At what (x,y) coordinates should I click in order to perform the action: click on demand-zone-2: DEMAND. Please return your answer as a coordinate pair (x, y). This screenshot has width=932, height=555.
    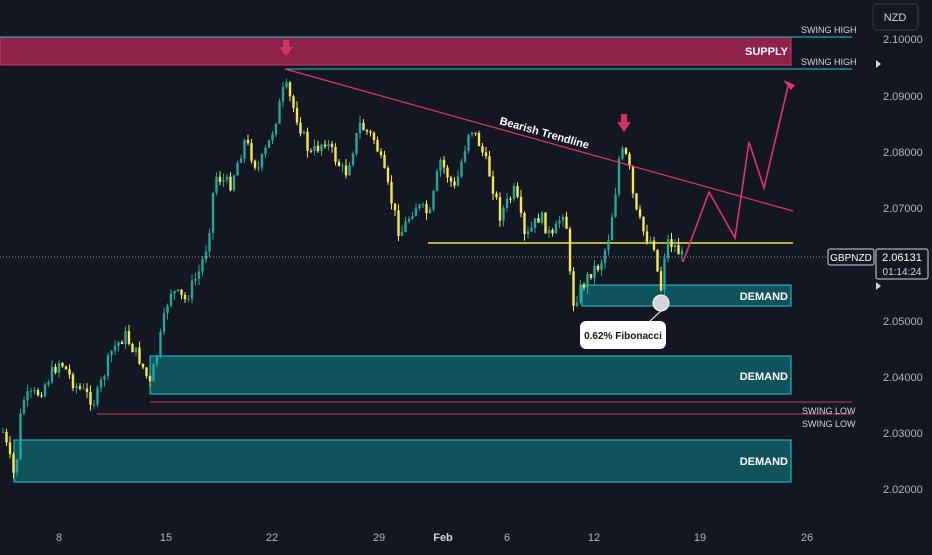
    Looking at the image, I should click on (470, 375).